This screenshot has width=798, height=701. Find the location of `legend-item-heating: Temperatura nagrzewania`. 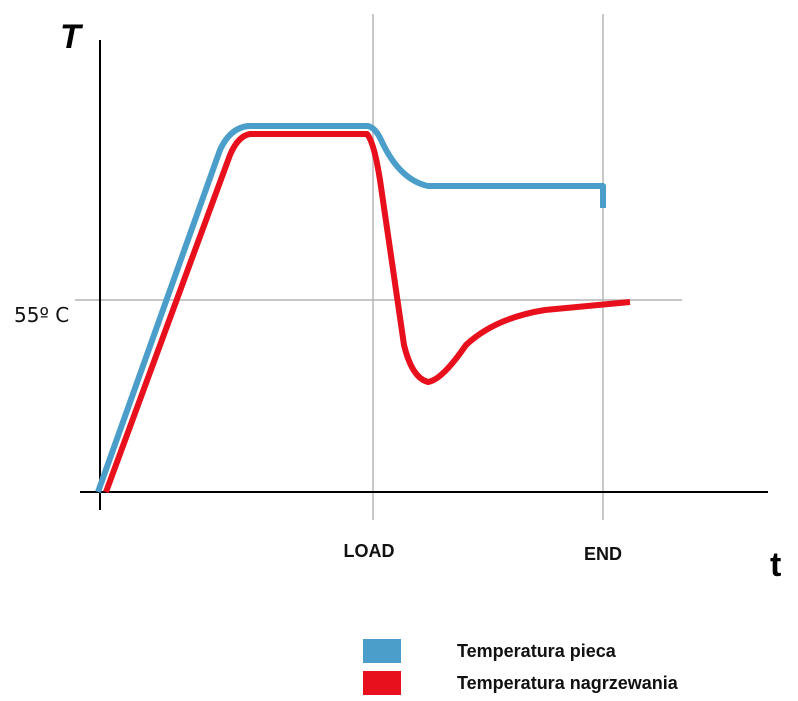

legend-item-heating: Temperatura nagrzewania is located at coordinates (573, 683).